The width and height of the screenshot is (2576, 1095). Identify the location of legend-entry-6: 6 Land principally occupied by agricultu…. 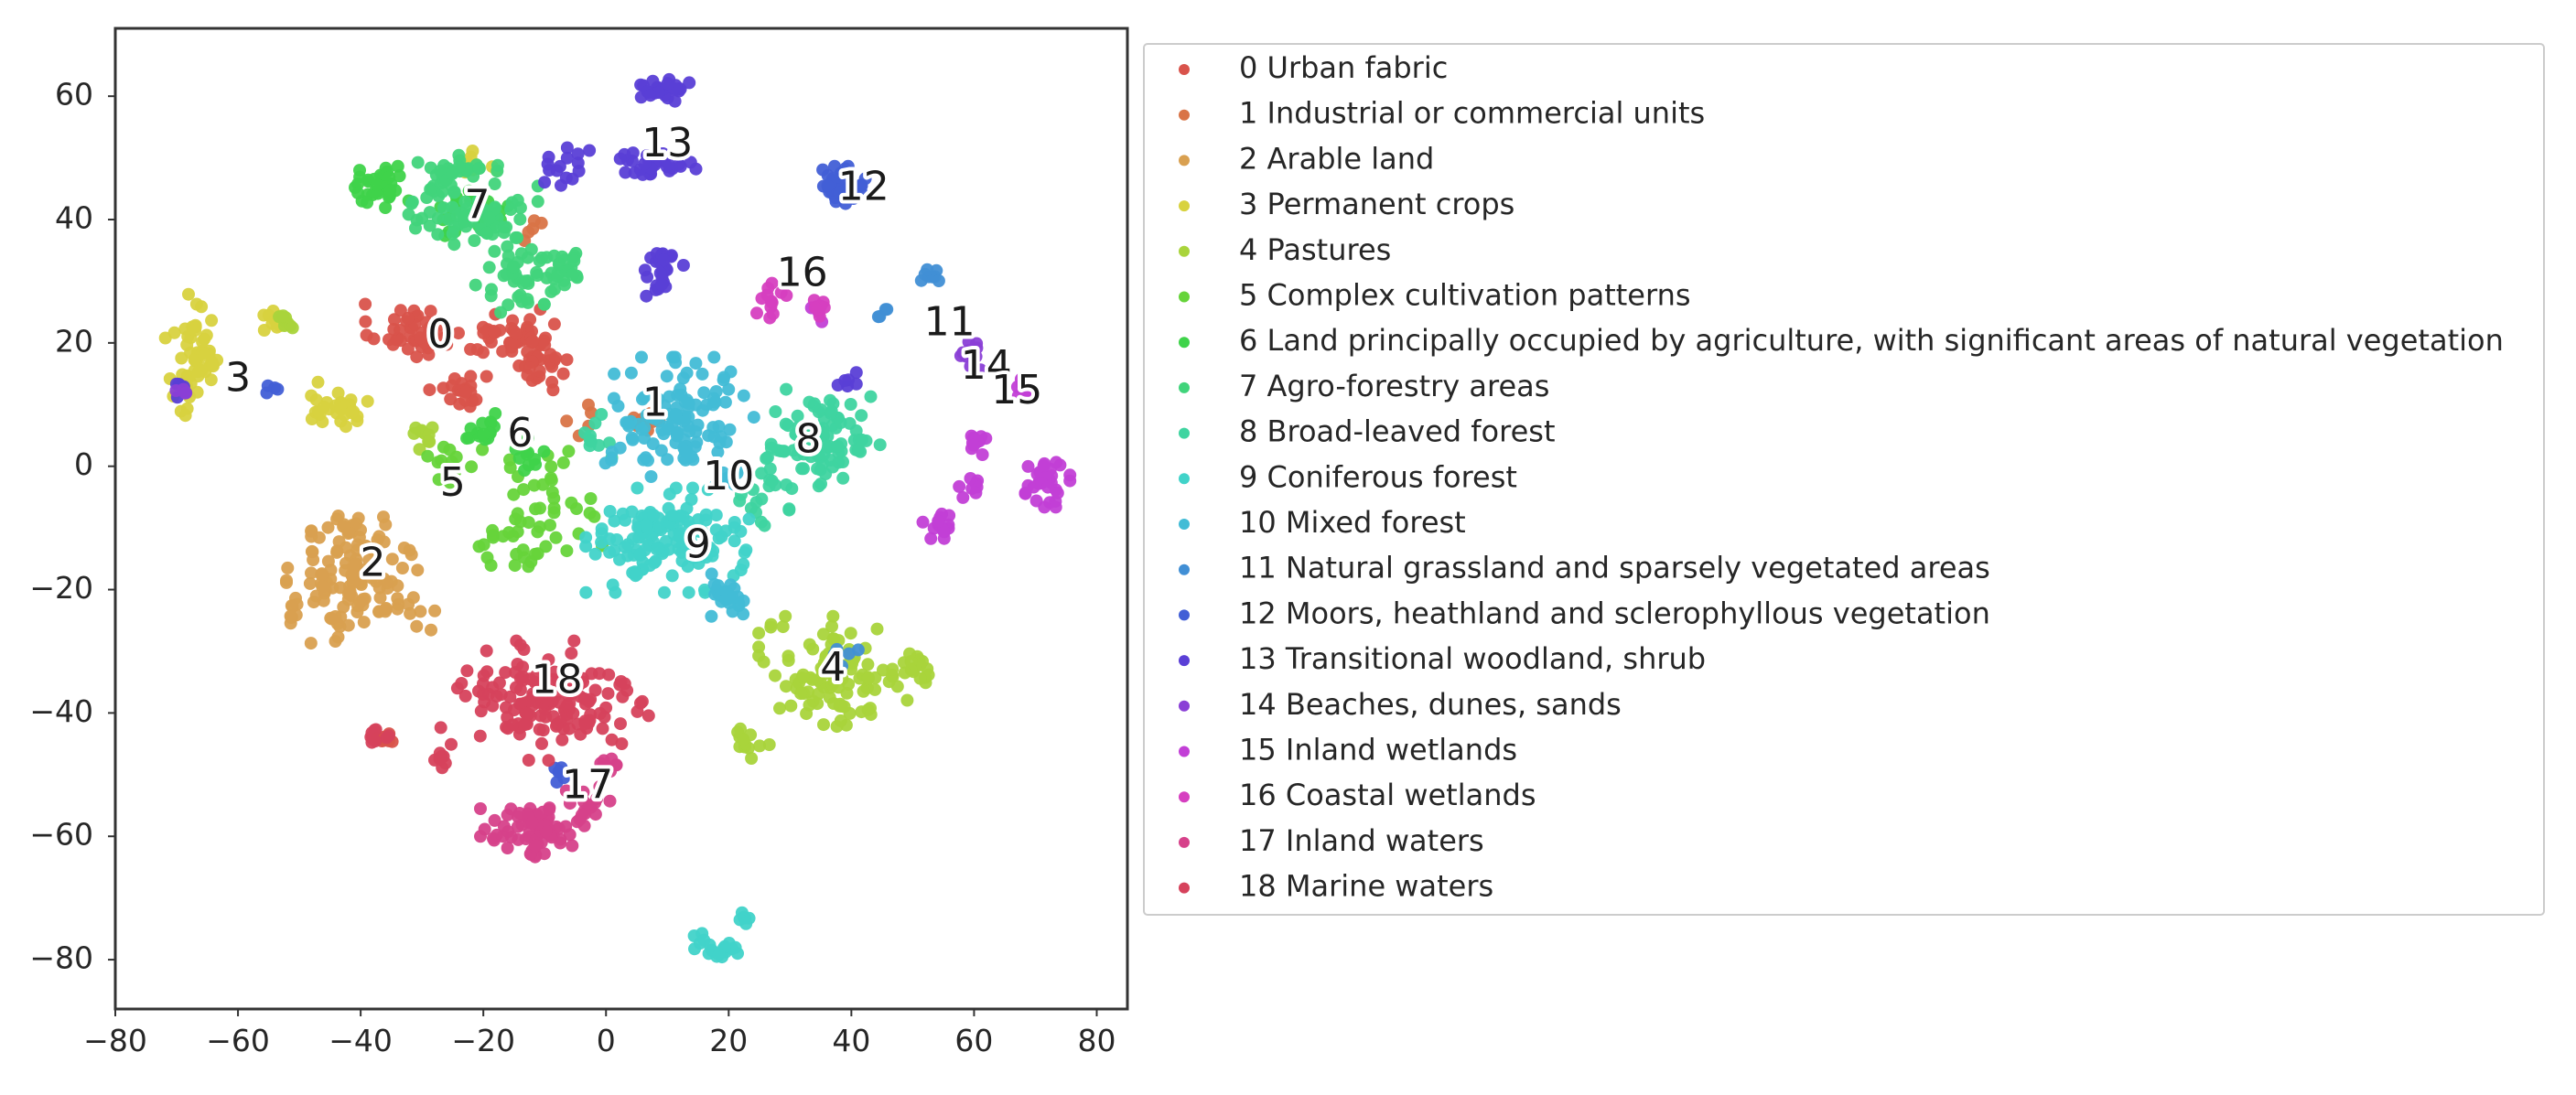
(1871, 340).